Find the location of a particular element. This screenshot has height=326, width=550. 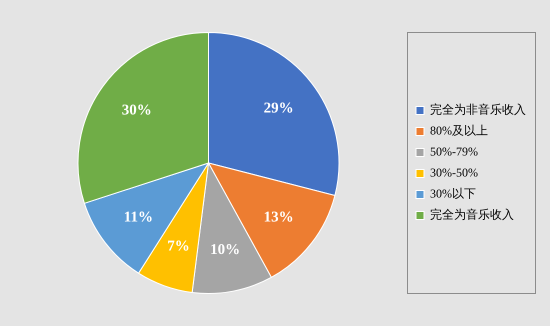

legend-label: 完全为音乐收入 is located at coordinates (472, 215).